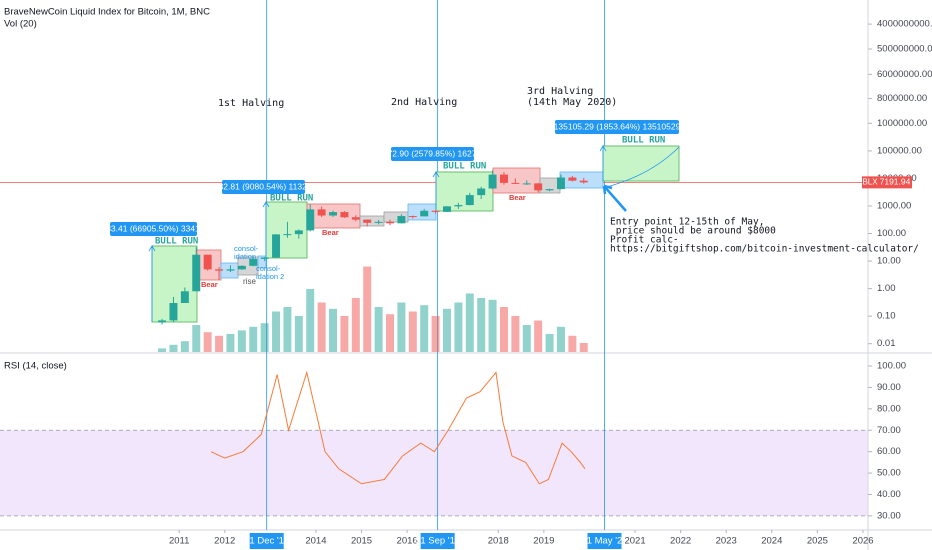 This screenshot has width=932, height=550. What do you see at coordinates (693, 231) in the screenshot?
I see `entry-note: price should be around $8000` at bounding box center [693, 231].